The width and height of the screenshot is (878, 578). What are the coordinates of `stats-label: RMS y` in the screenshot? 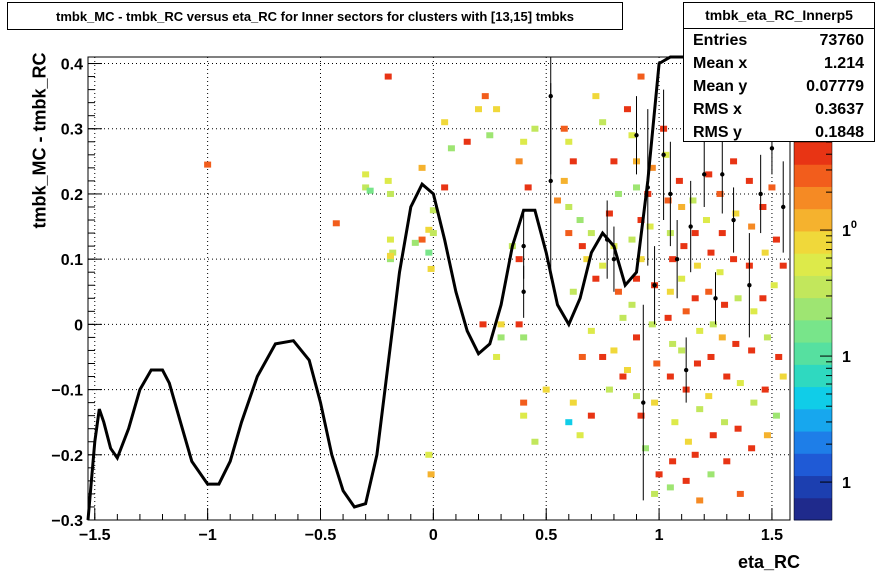 It's located at (717, 132).